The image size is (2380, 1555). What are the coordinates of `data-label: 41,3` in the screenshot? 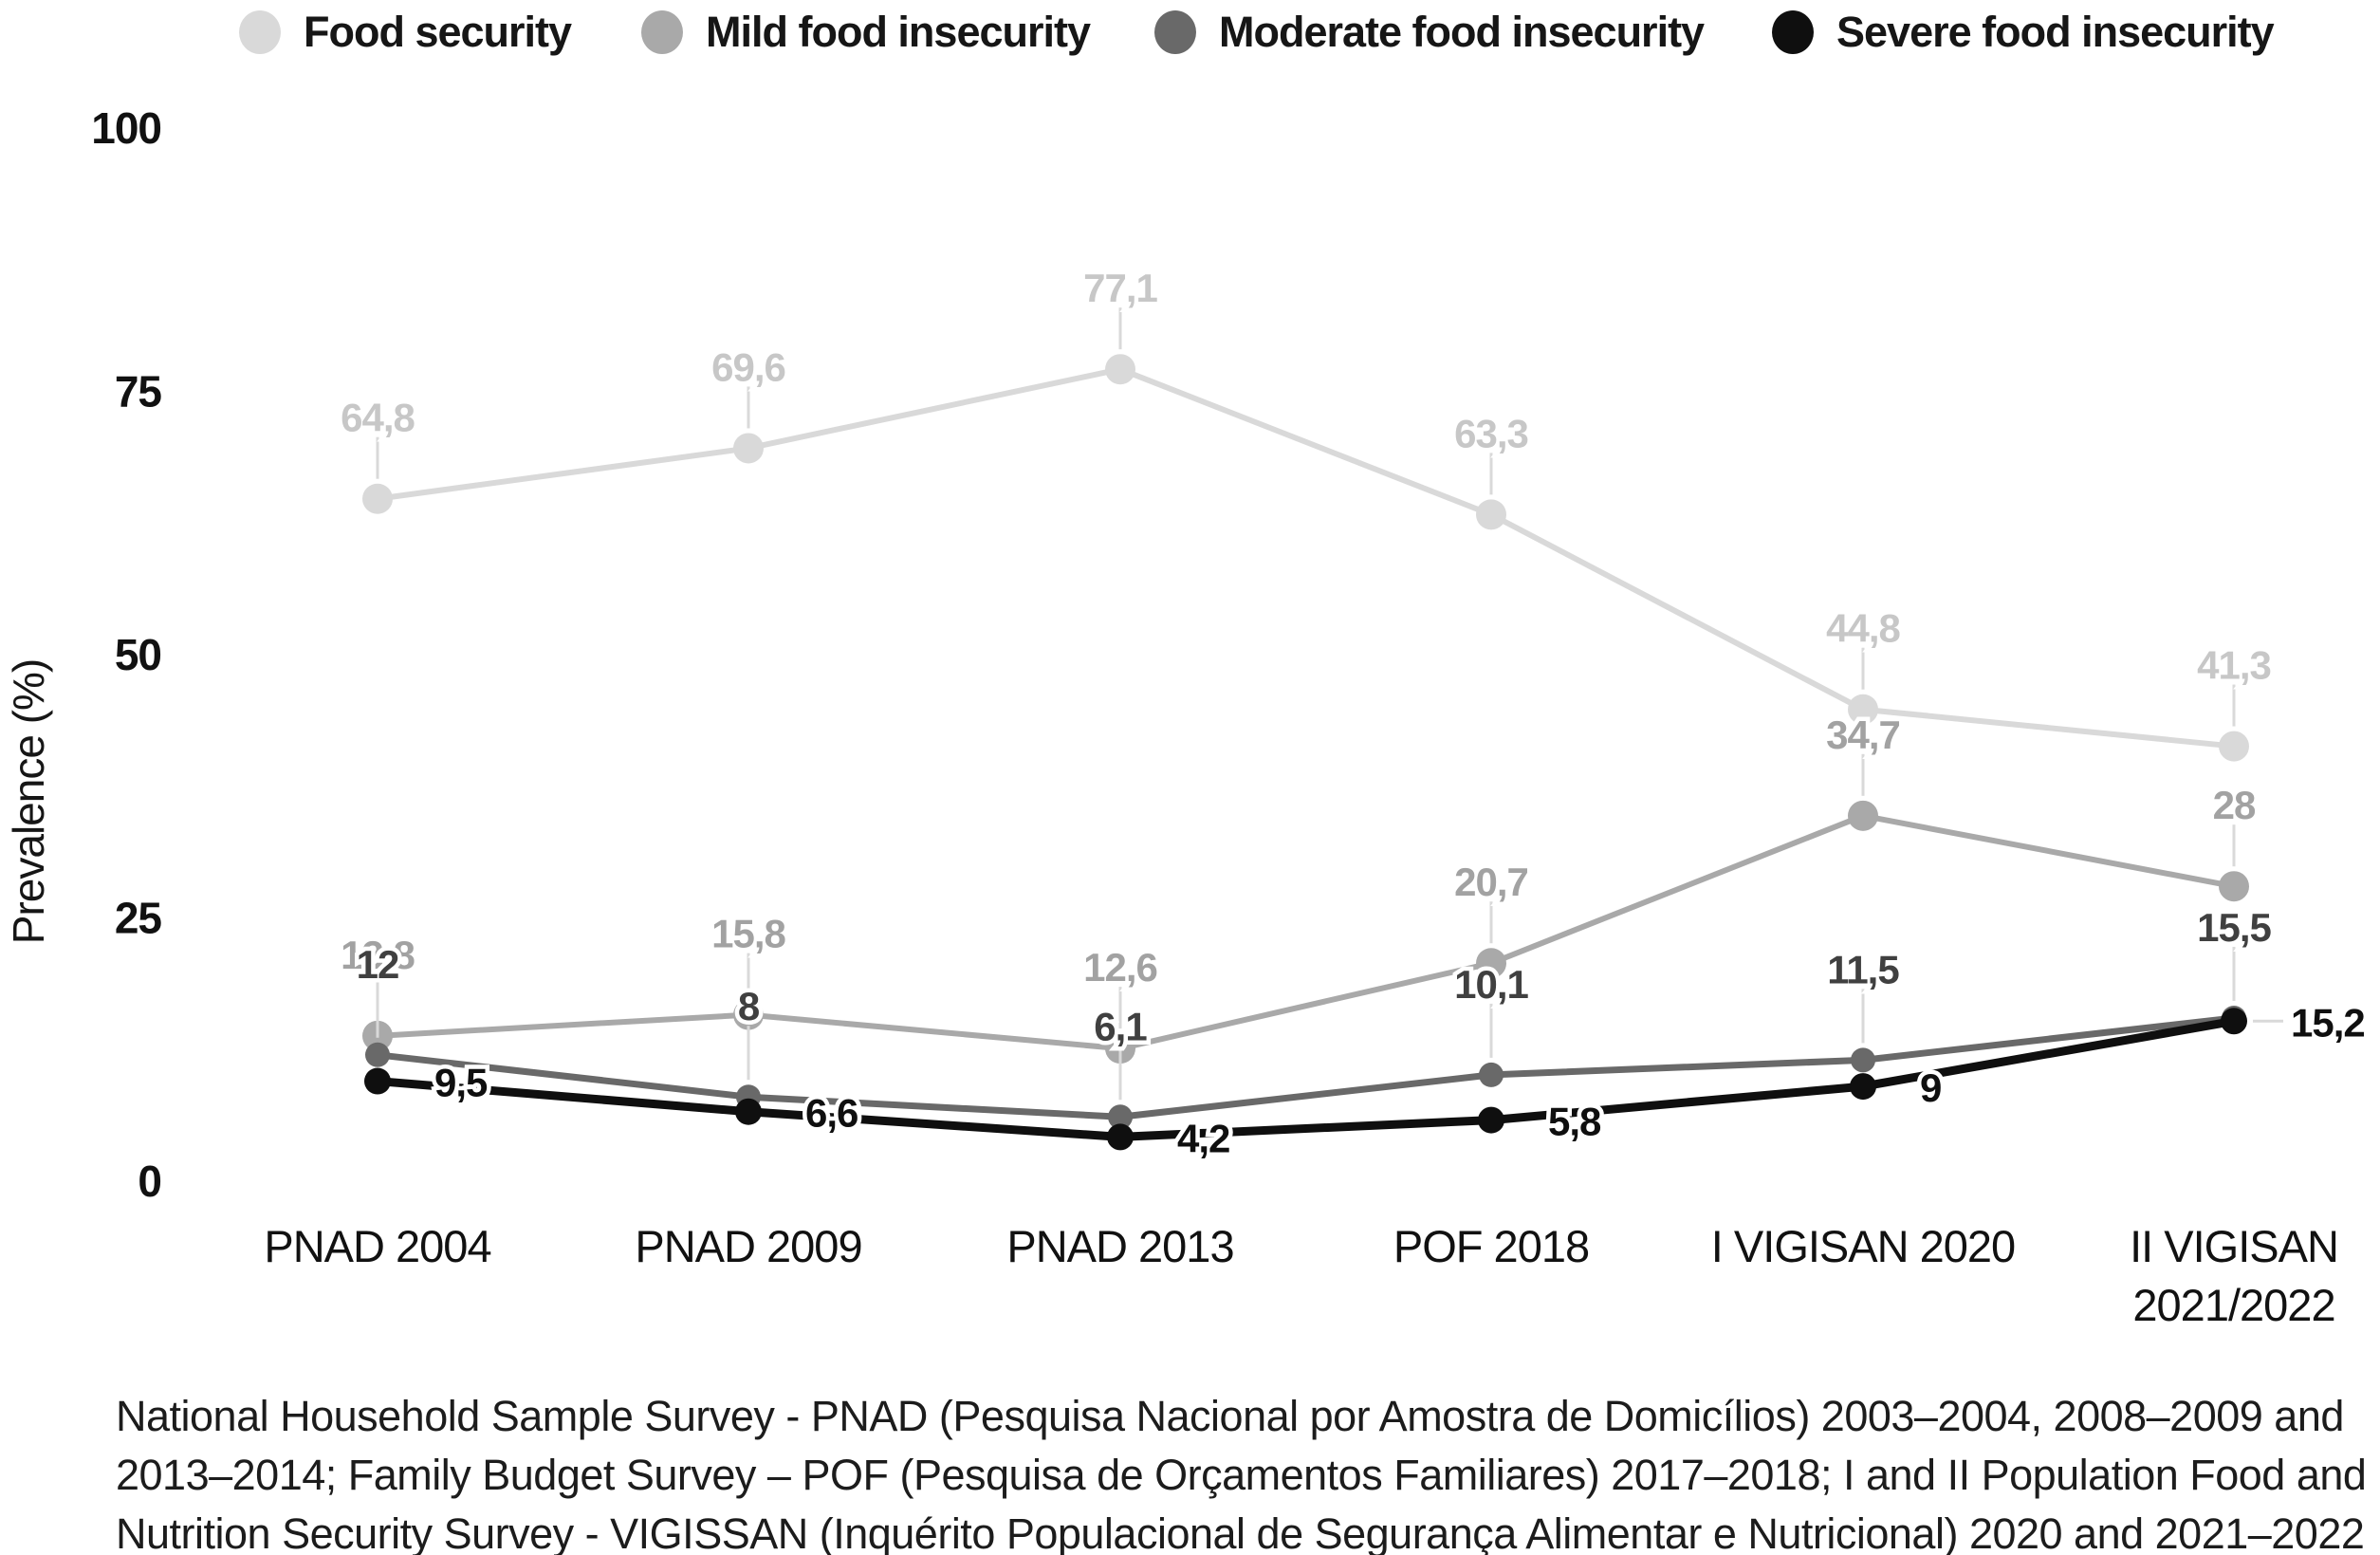 It's located at (2234, 665).